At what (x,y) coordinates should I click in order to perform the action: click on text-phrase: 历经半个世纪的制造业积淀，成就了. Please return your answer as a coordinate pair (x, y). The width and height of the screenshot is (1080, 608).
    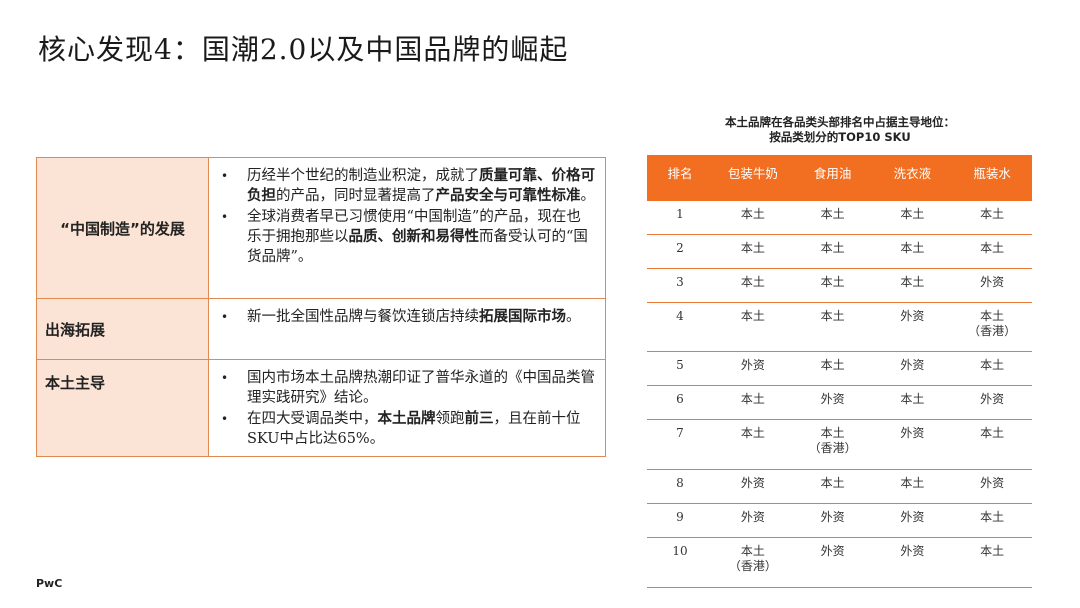
    Looking at the image, I should click on (363, 176).